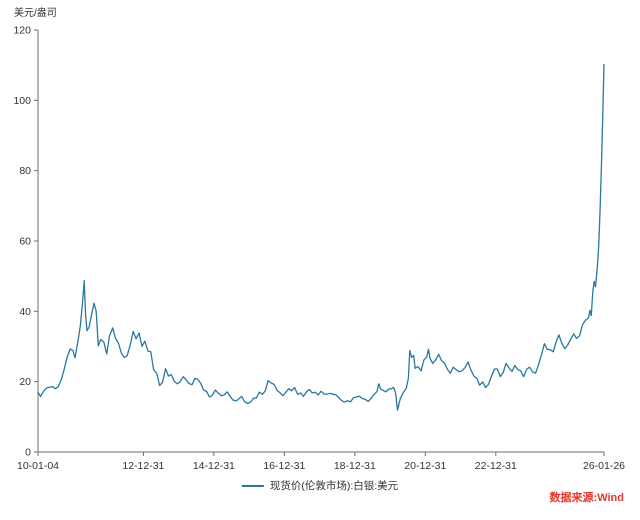  Describe the element at coordinates (284, 465) in the screenshot. I see `x-tick-label: 16-12-31` at that location.